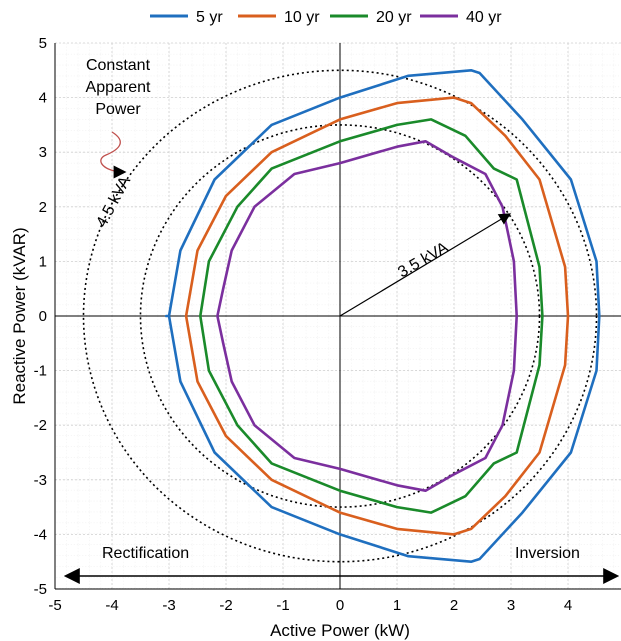 This screenshot has height=641, width=621. Describe the element at coordinates (454, 605) in the screenshot. I see `x-tick-label: 2` at that location.